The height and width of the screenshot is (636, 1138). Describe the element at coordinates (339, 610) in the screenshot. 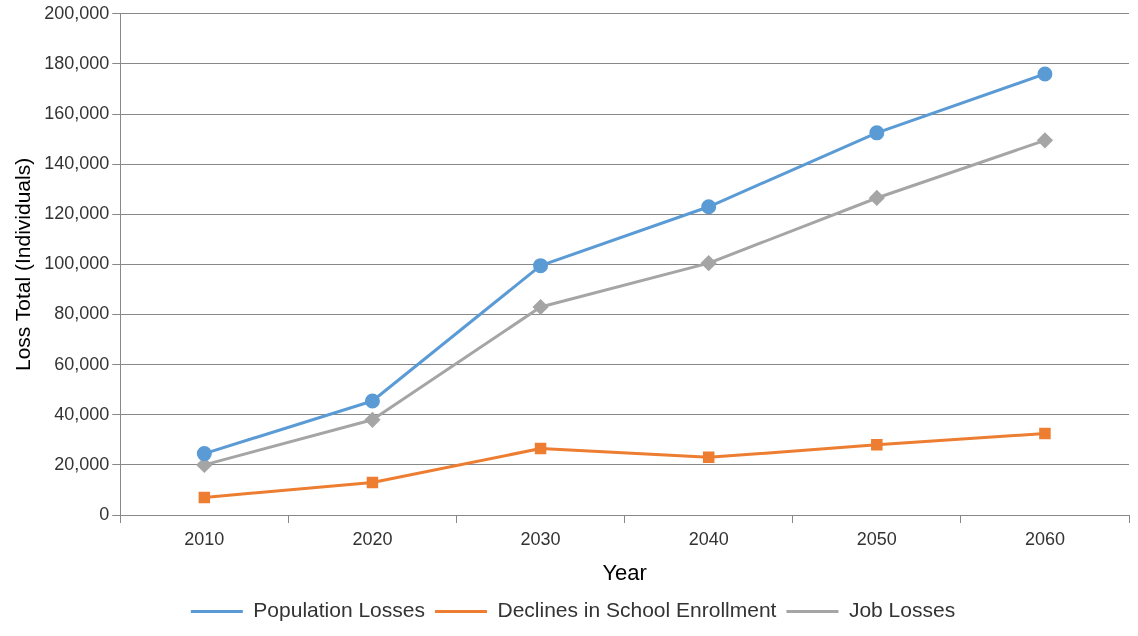

I see `legend-label: Population Losses` at that location.